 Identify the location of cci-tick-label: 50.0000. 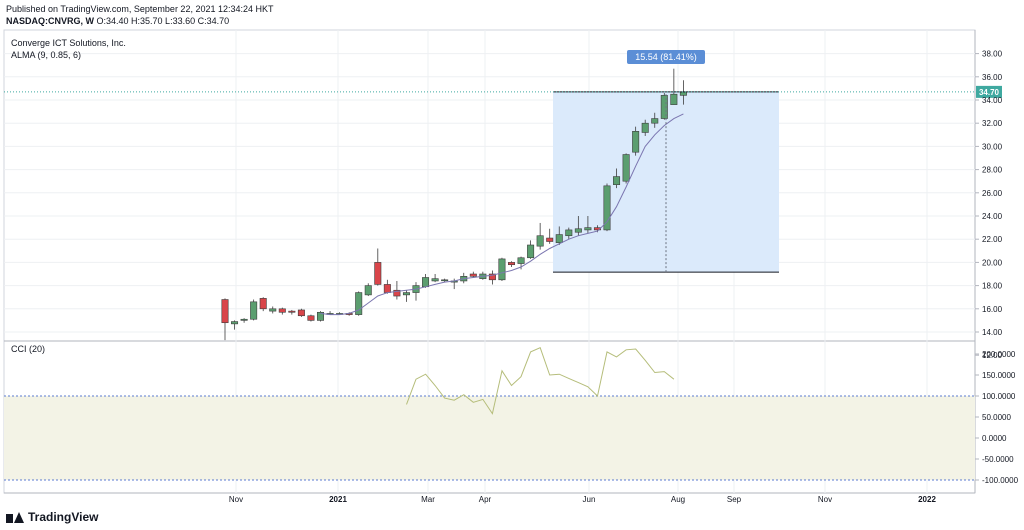
(996, 417).